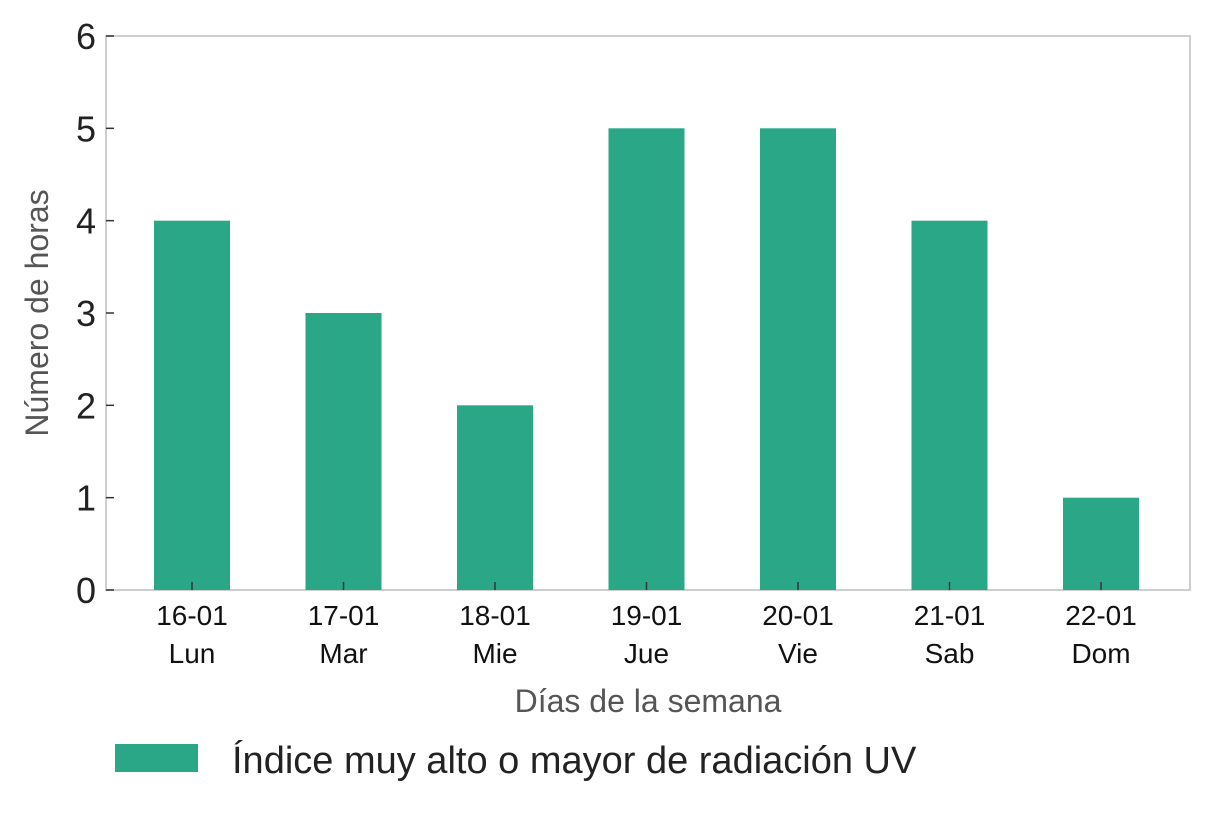 This screenshot has height=820, width=1209. Describe the element at coordinates (1101, 634) in the screenshot. I see `x-tick-label: 22-01 Dom` at that location.